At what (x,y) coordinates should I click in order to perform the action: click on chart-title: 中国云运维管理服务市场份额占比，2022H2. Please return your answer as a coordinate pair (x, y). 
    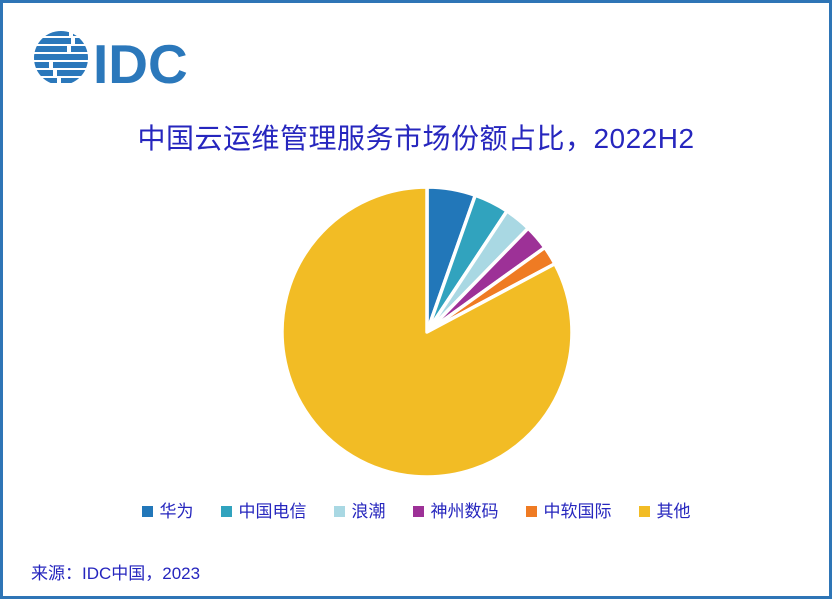
    Looking at the image, I should click on (416, 138).